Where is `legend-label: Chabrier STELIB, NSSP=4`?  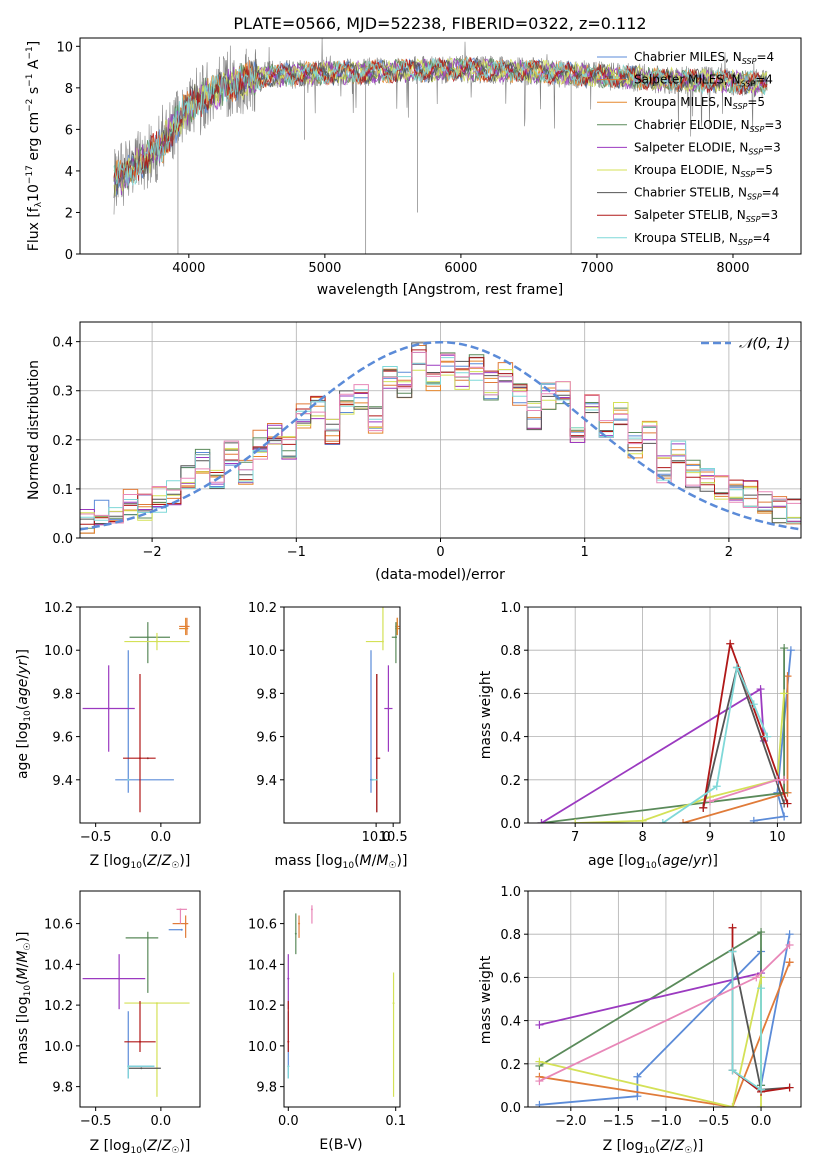 legend-label: Chabrier STELIB, NSSP=4 is located at coordinates (706, 194).